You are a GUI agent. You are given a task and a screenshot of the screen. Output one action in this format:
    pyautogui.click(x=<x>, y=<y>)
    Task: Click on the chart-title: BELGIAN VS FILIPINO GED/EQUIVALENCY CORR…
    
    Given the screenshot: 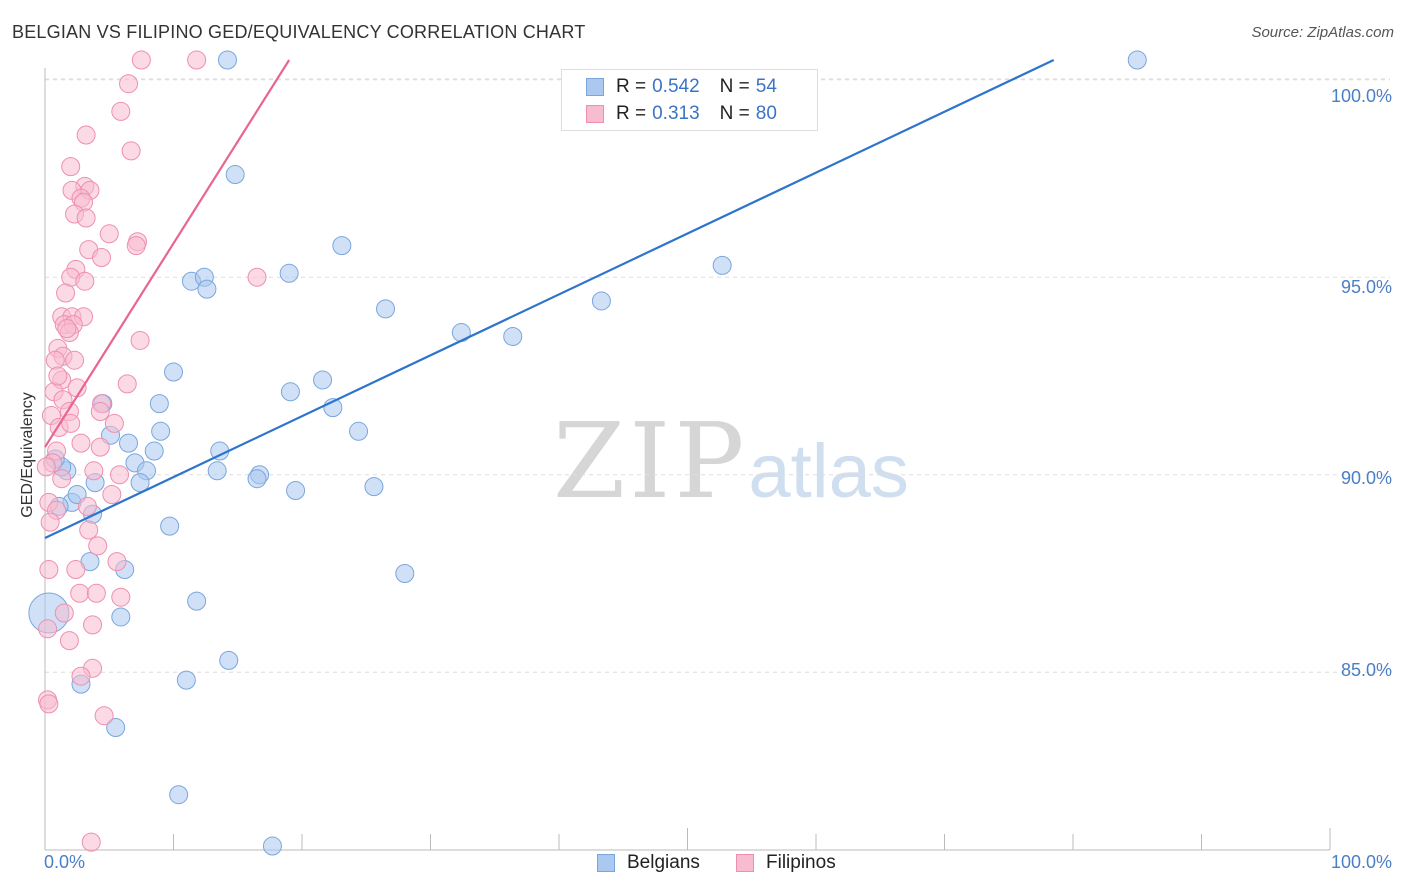 What is the action you would take?
    pyautogui.click(x=299, y=32)
    